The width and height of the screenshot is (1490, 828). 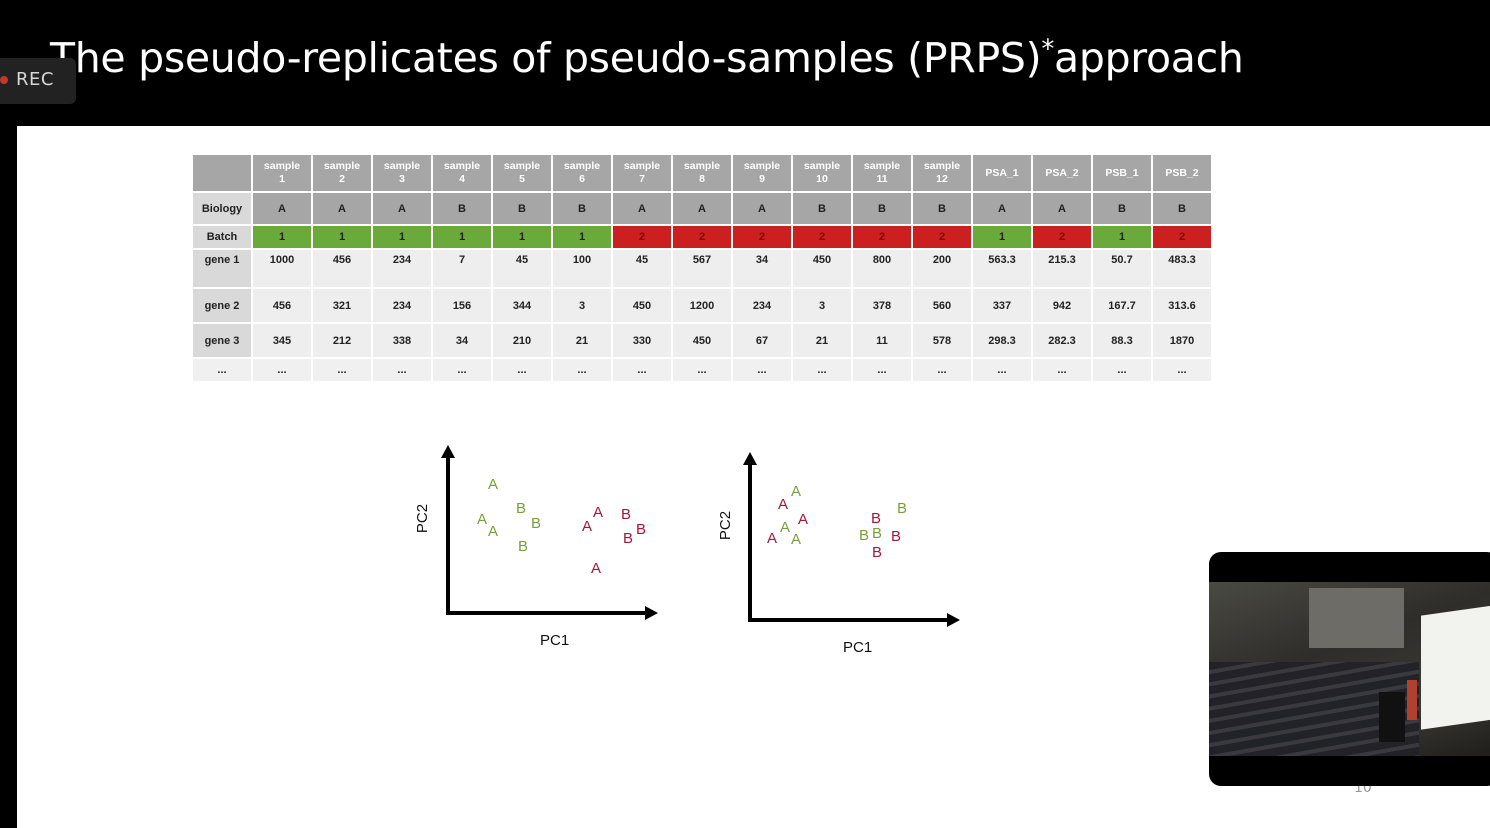 What do you see at coordinates (402, 173) in the screenshot?
I see `column-header: sample 3` at bounding box center [402, 173].